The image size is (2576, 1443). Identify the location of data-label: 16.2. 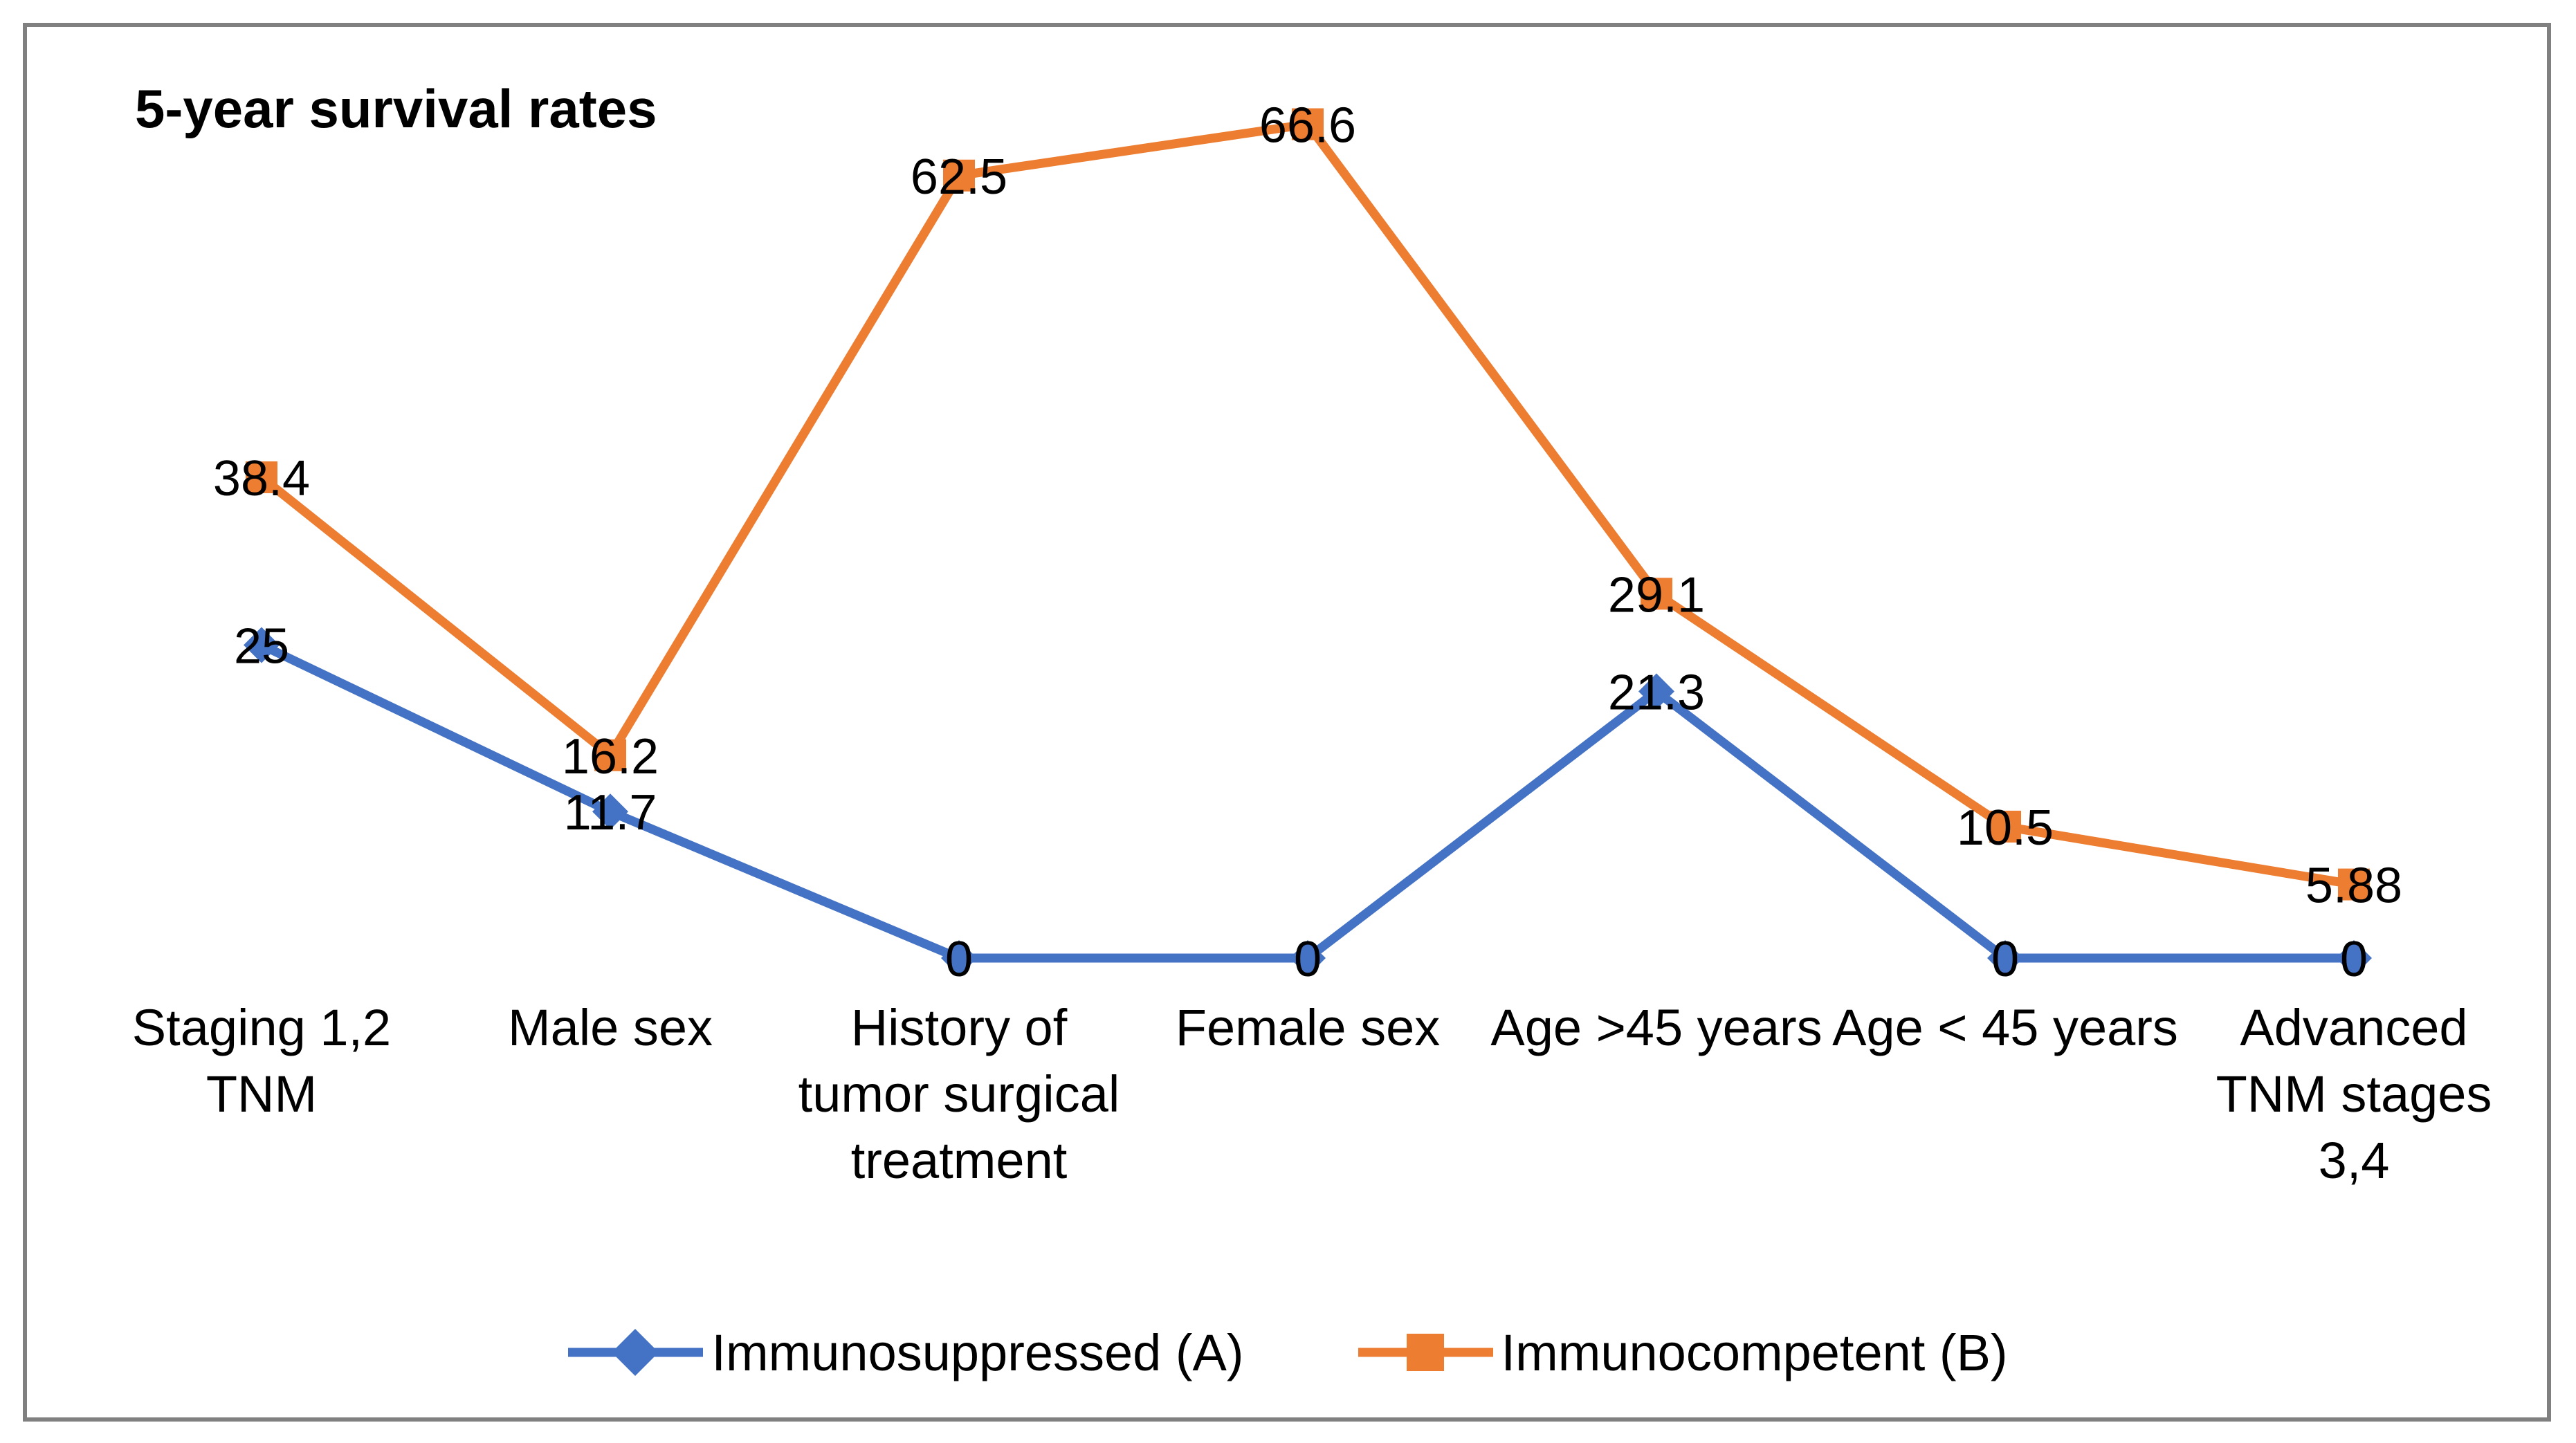
(610, 756).